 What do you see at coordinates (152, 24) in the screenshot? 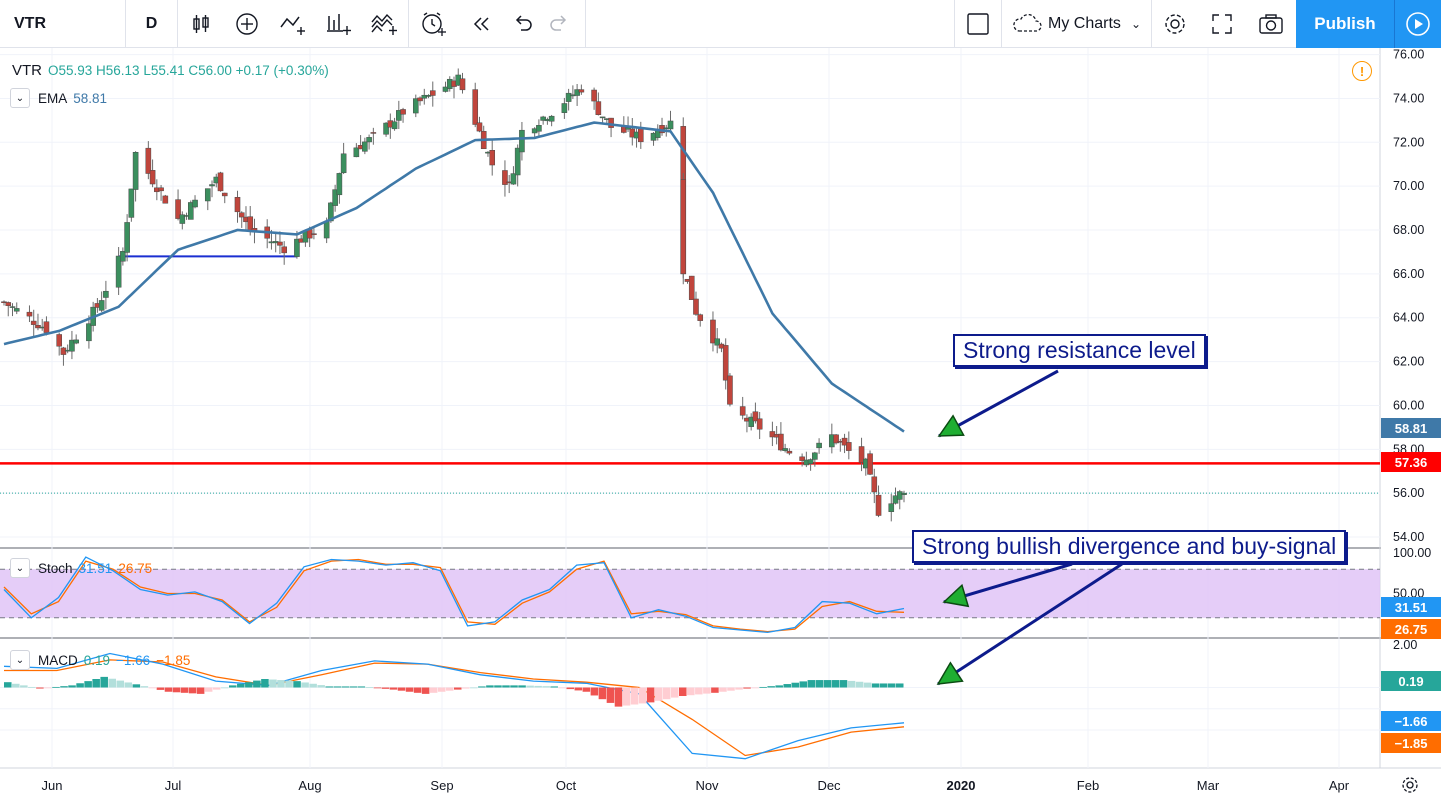
I see `interval-button: D` at bounding box center [152, 24].